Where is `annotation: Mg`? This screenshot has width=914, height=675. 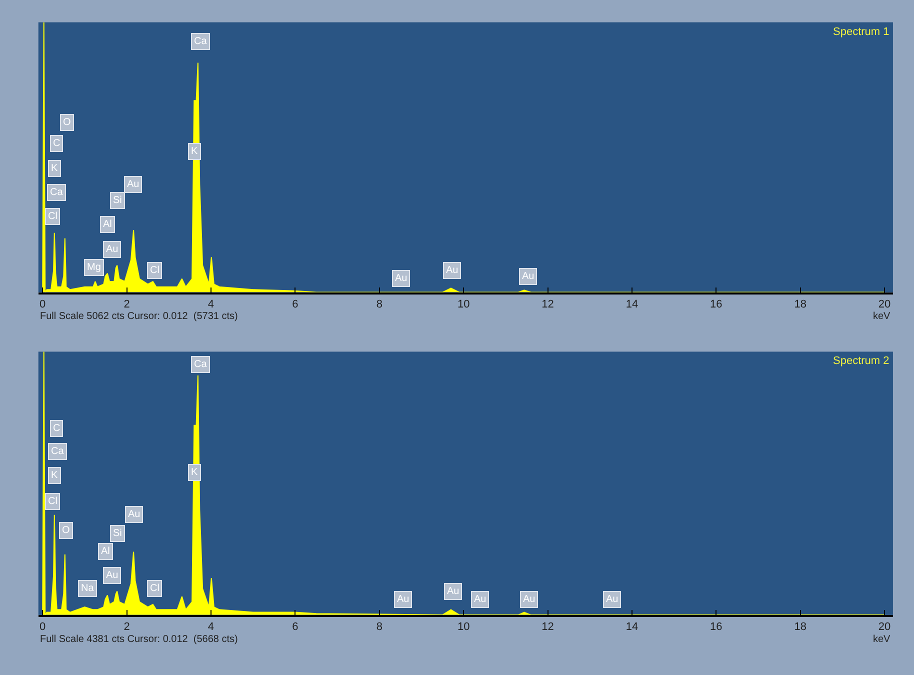
annotation: Mg is located at coordinates (94, 267).